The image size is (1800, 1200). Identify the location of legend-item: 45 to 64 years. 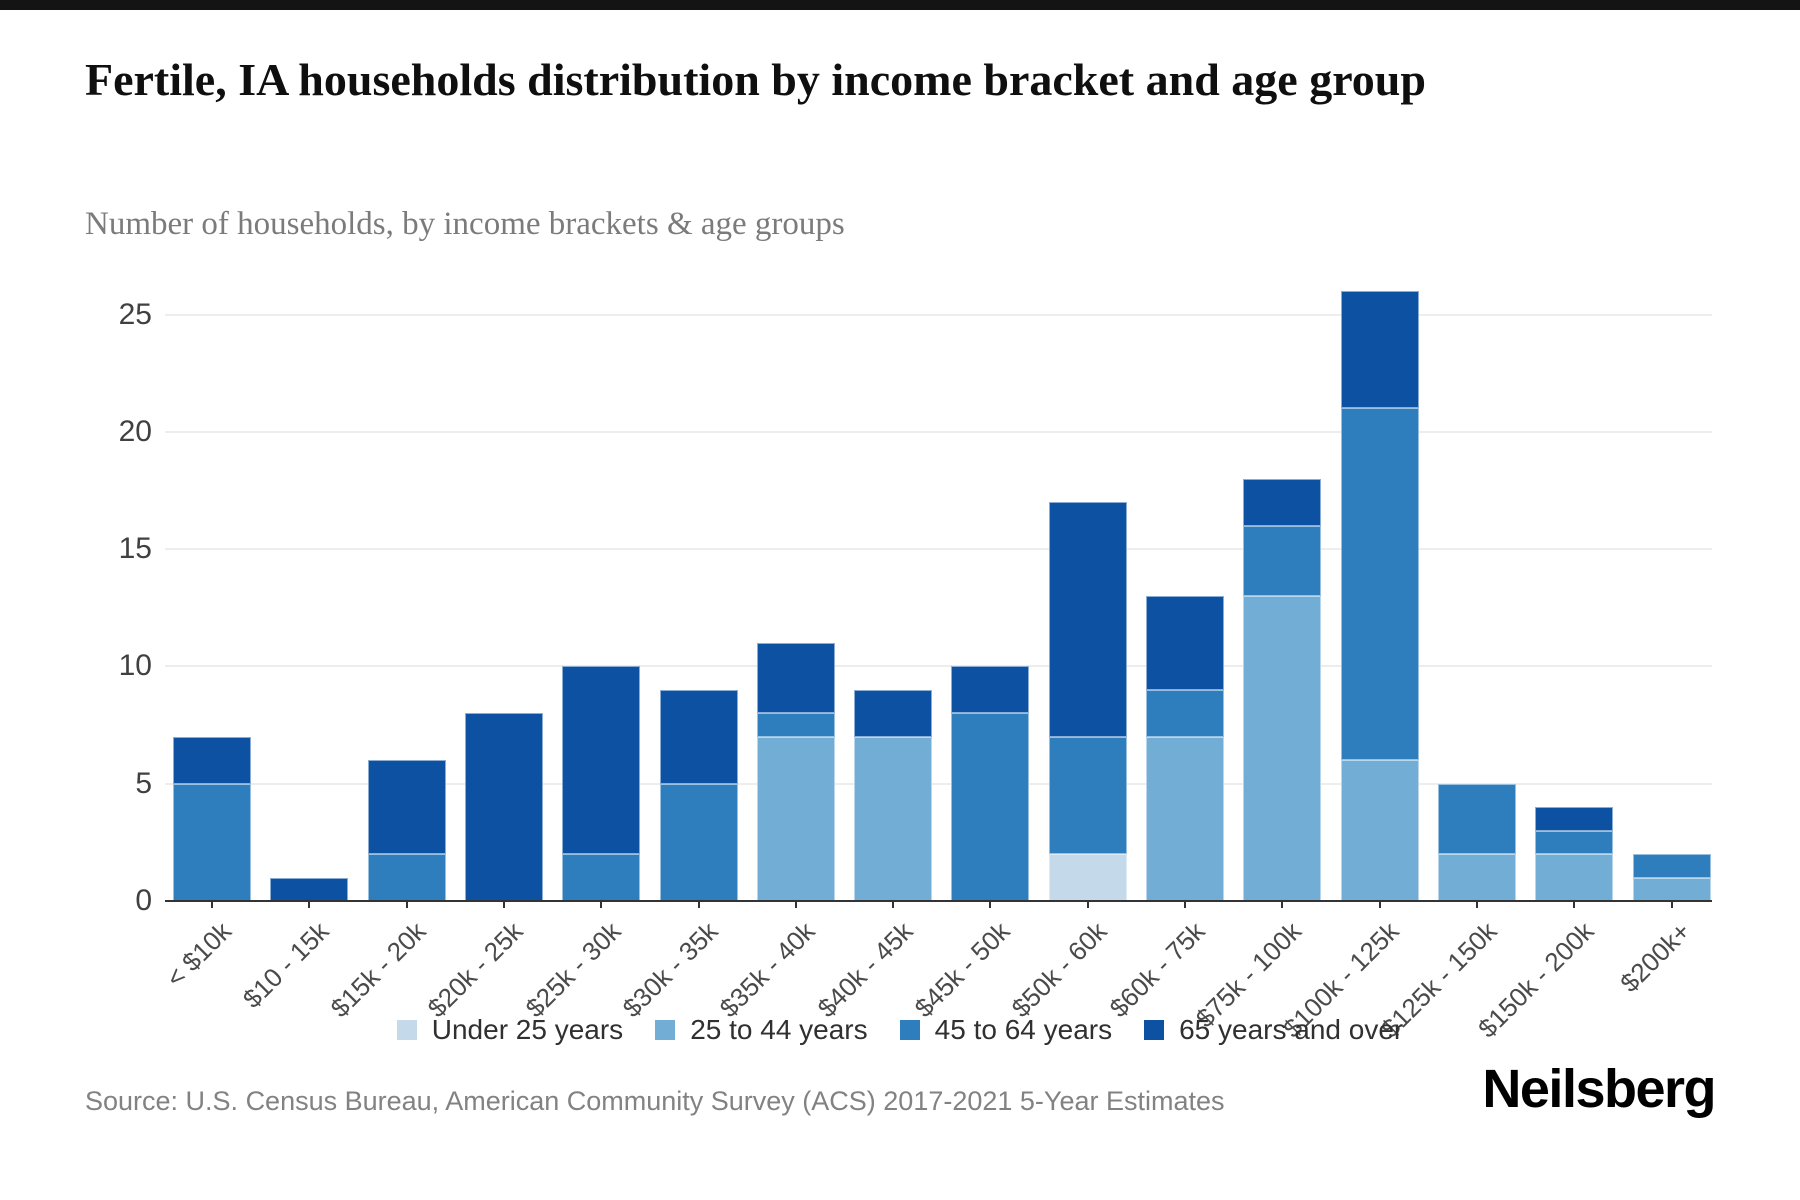
(1006, 1030).